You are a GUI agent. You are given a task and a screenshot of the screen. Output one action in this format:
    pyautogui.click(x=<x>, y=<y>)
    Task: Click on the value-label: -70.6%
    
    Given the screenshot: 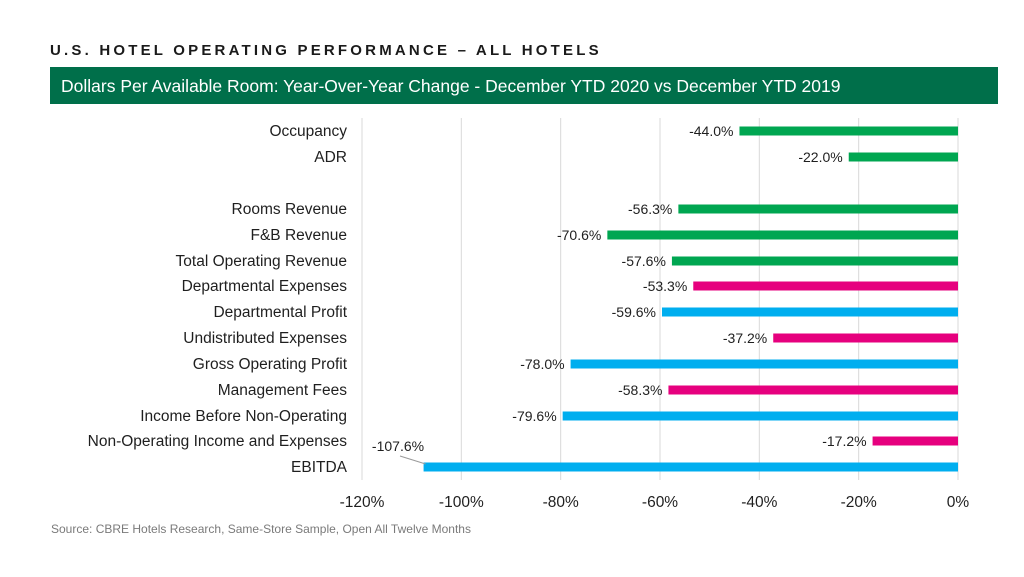 What is the action you would take?
    pyautogui.click(x=579, y=235)
    